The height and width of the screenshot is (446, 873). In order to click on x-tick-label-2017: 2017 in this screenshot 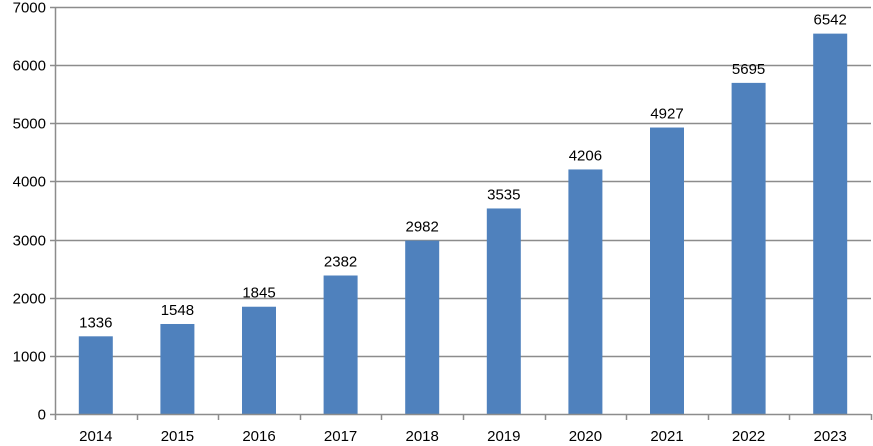, I will do `click(340, 436)`.